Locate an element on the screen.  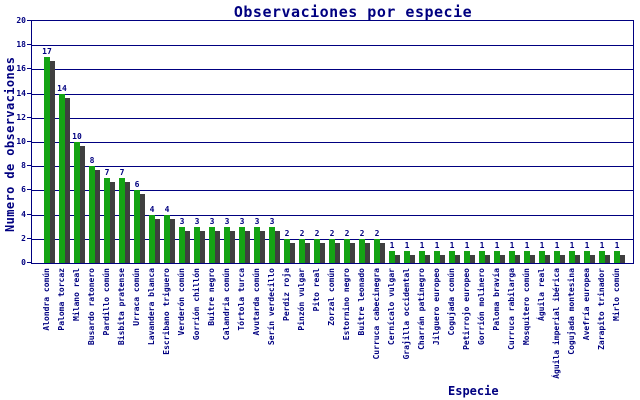
chart-title: Observaciones por especie is located at coordinates (353, 12).